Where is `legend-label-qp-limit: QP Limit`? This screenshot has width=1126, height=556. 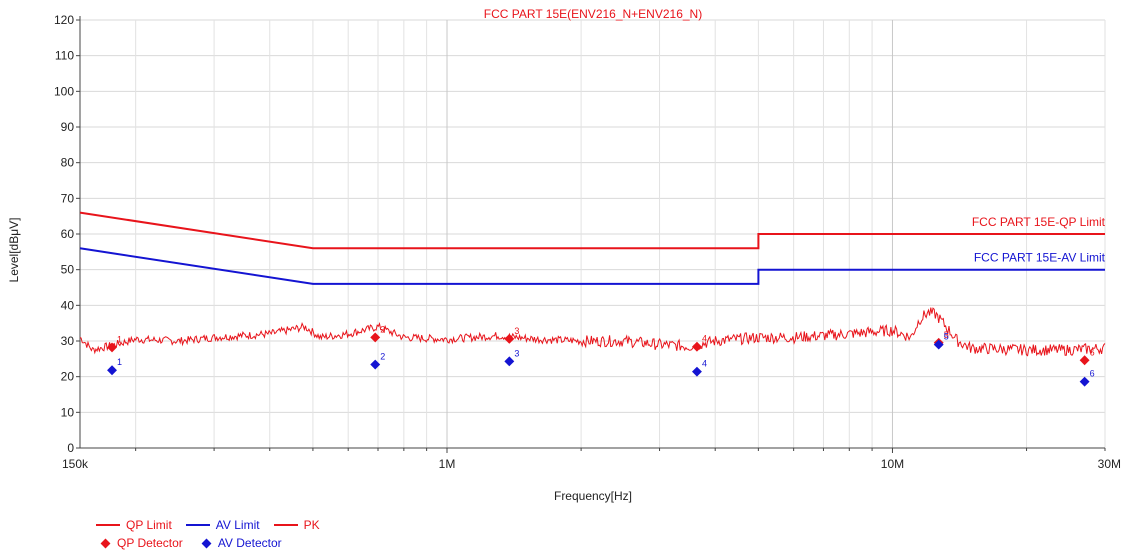
legend-label-qp-limit: QP Limit is located at coordinates (149, 525).